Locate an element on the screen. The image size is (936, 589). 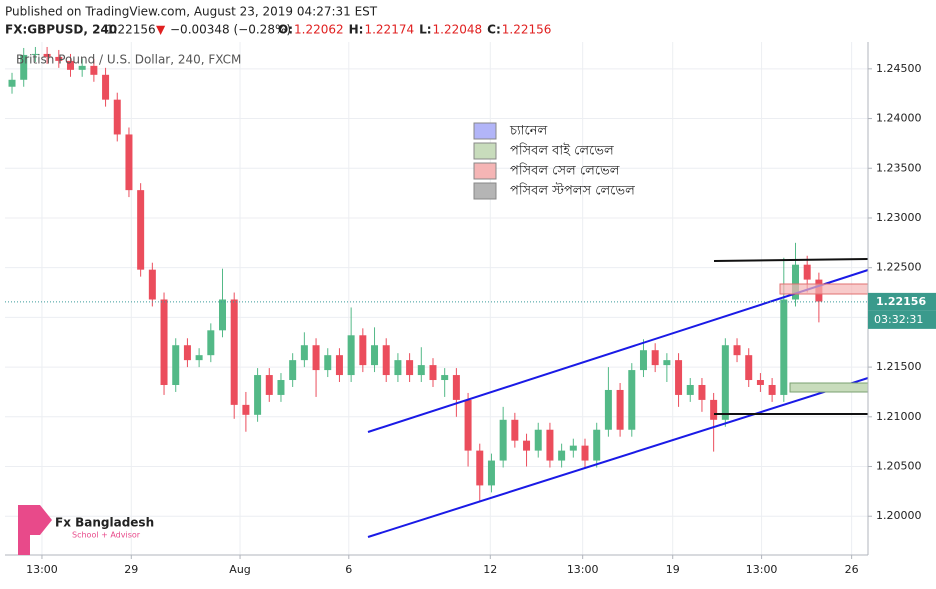
ohlc-label: L: is located at coordinates (425, 30).